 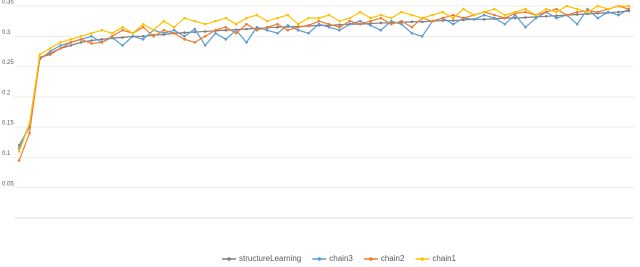 I want to click on legend-label: chain2, so click(x=393, y=258).